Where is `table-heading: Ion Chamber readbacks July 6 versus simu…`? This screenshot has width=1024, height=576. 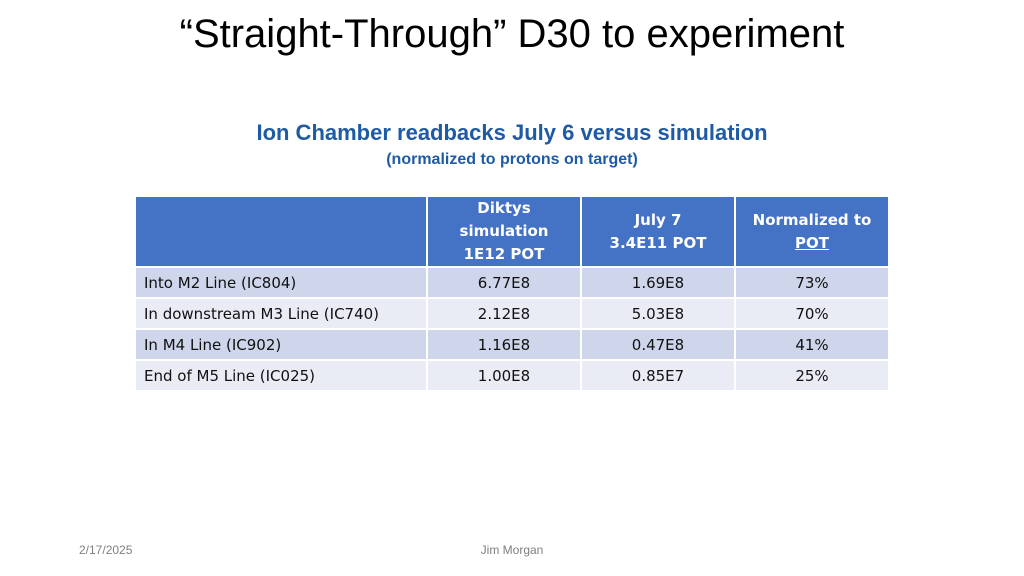 table-heading: Ion Chamber readbacks July 6 versus simu… is located at coordinates (512, 132).